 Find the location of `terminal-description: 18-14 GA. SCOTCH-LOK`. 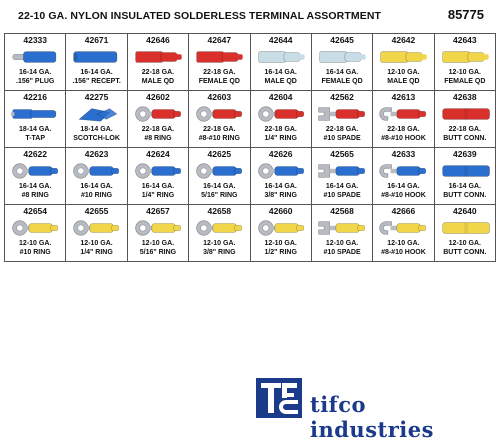

terminal-description: 18-14 GA. SCOTCH-LOK is located at coordinates (96, 134).